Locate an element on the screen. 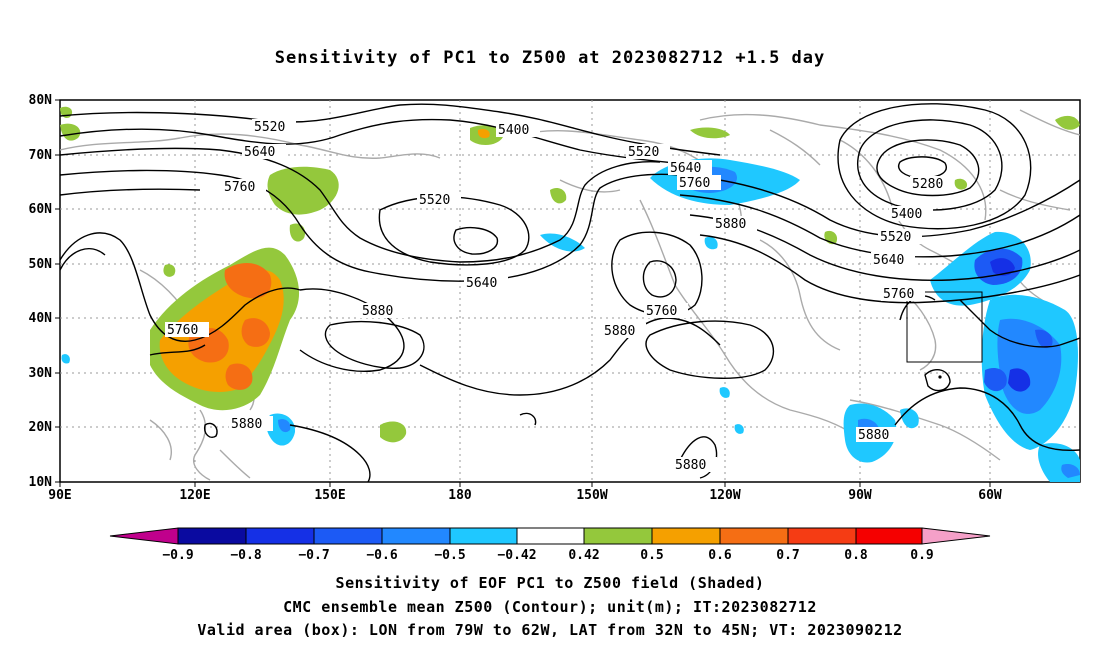  colorbar-label: 0.6 is located at coordinates (720, 555).